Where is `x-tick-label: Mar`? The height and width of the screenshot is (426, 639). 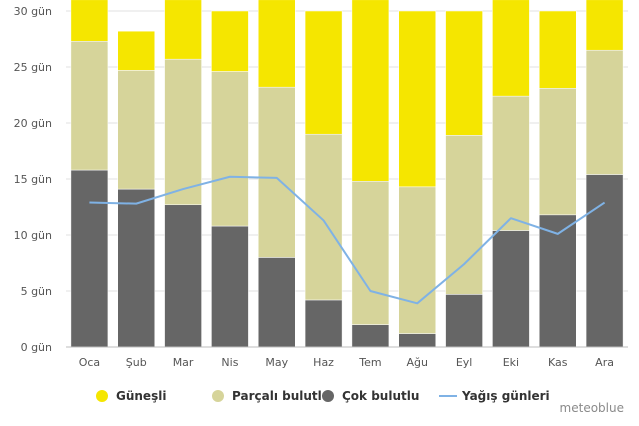 x-tick-label: Mar is located at coordinates (183, 362).